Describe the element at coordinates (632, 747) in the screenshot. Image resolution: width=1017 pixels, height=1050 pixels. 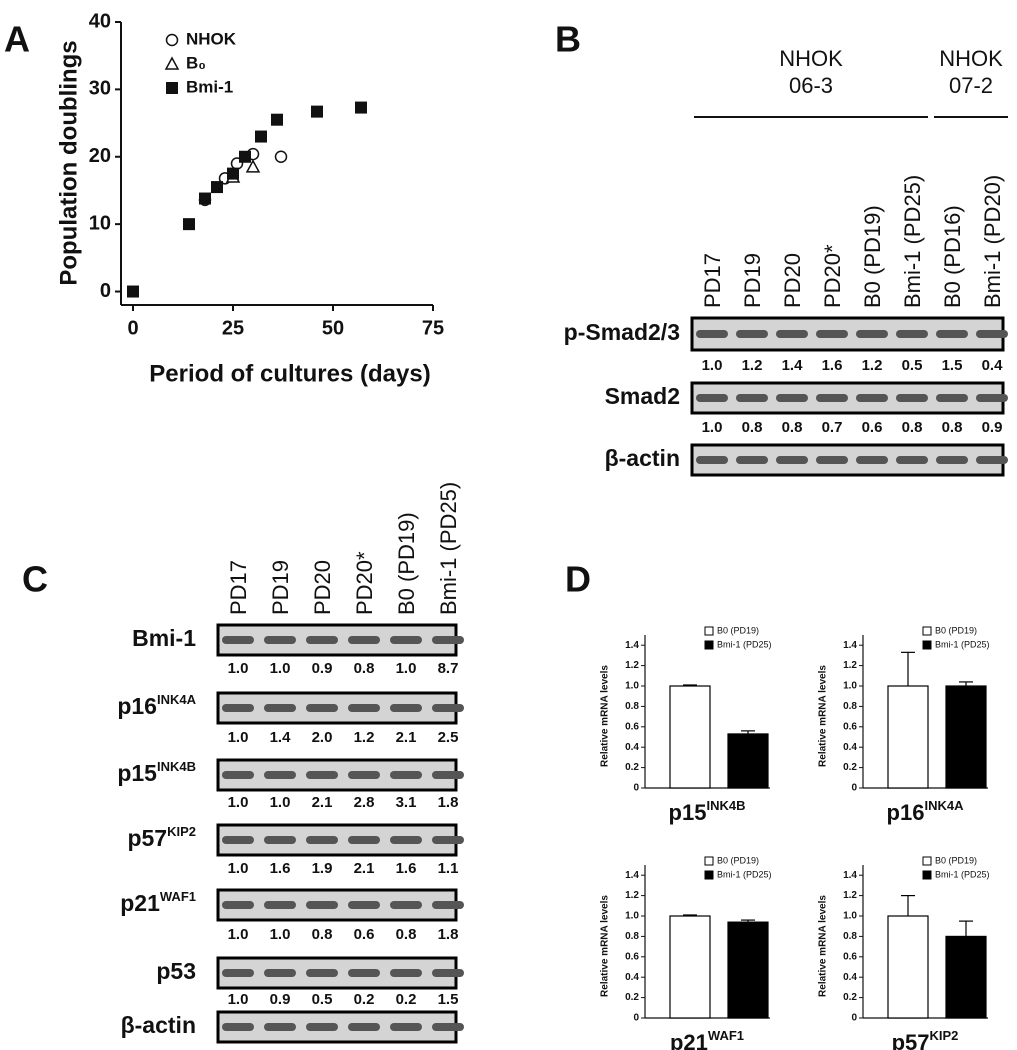
I see `y-tick-label: 0.4` at that location.